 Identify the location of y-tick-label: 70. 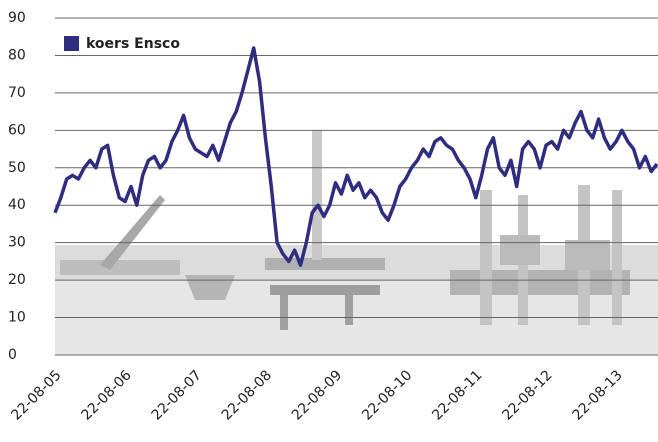
(17, 93).